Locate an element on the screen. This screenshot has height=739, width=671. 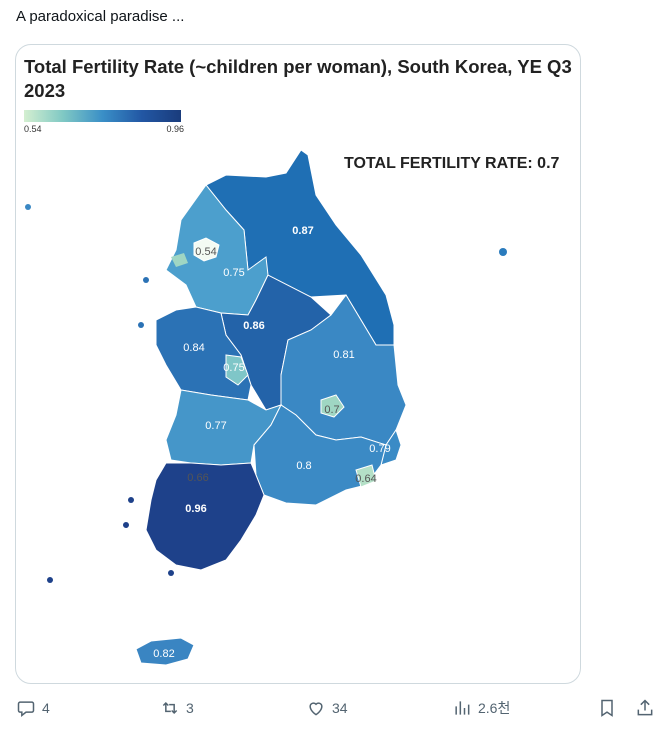
region-jeju is located at coordinates (165, 651).